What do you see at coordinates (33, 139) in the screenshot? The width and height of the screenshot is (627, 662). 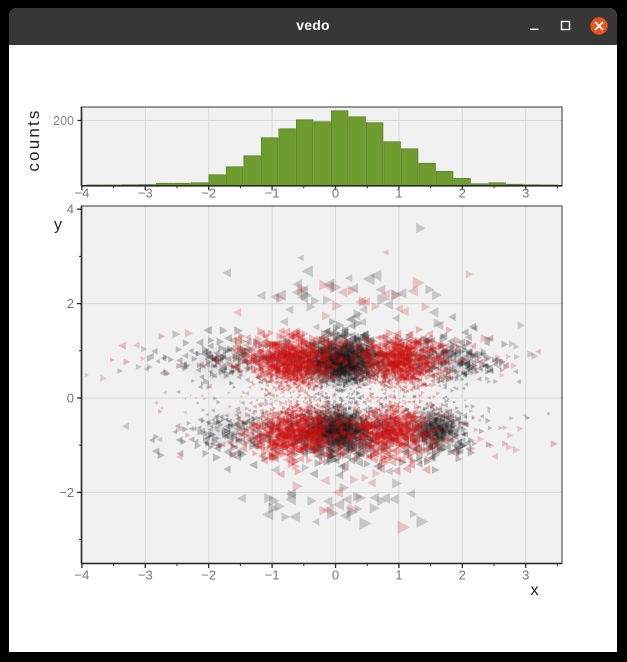 I see `svg-text: counts` at bounding box center [33, 139].